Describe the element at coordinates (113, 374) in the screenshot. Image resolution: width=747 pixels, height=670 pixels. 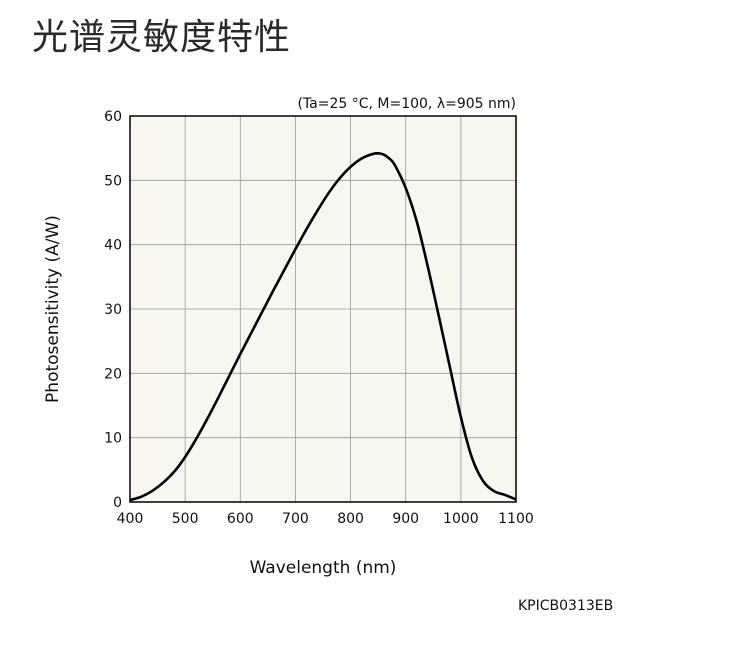
I see `y-tick-label: 20` at that location.